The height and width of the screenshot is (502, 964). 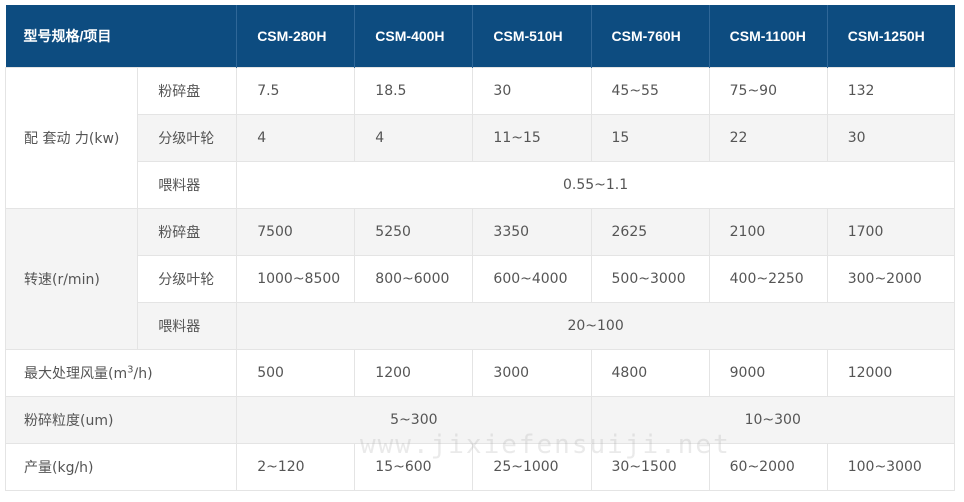 I want to click on header-model: CSM-510H, so click(x=532, y=36).